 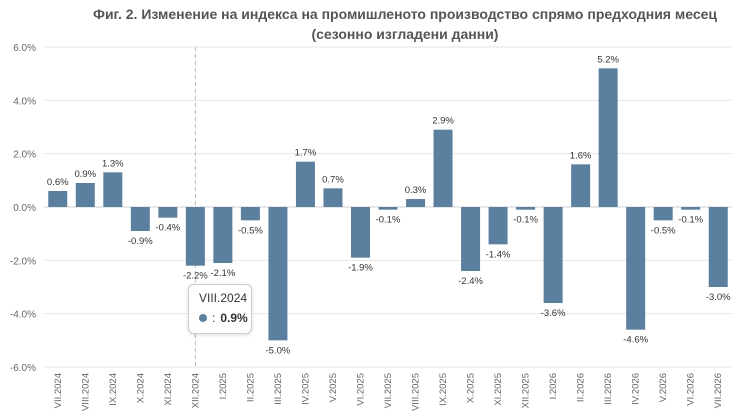 I want to click on data-label: 0.3%, so click(x=416, y=190).